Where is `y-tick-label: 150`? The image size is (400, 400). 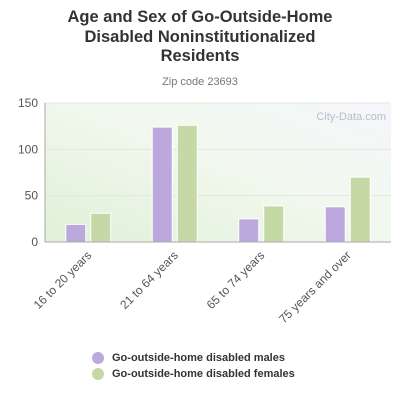 y-tick-label: 150 is located at coordinates (28, 103).